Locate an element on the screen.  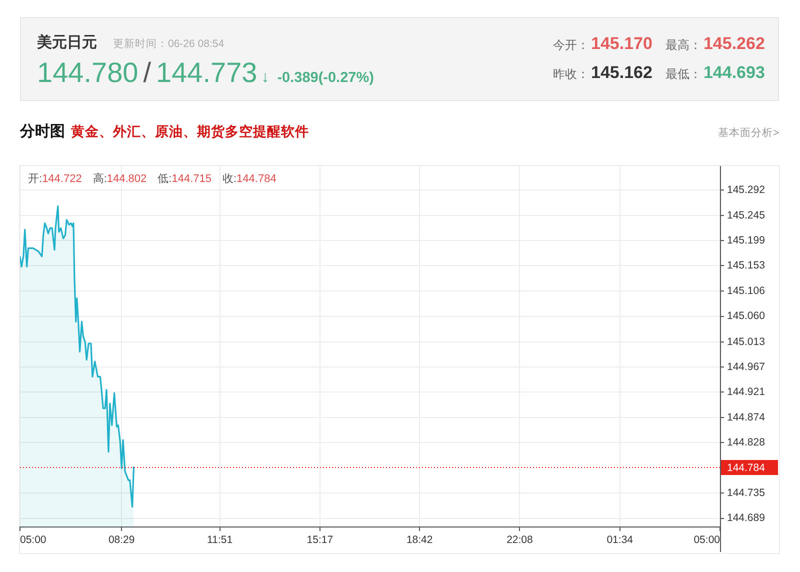
text: 今开： is located at coordinates (571, 45).